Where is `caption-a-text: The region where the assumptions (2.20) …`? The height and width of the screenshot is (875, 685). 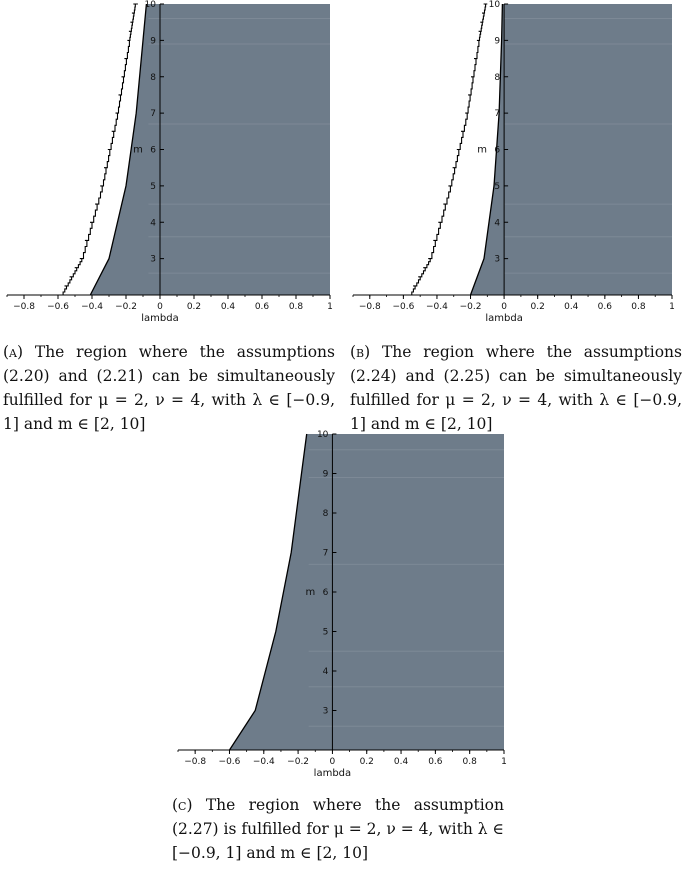
caption-a-text: The region where the assumptions (2.20) … is located at coordinates (169, 388).